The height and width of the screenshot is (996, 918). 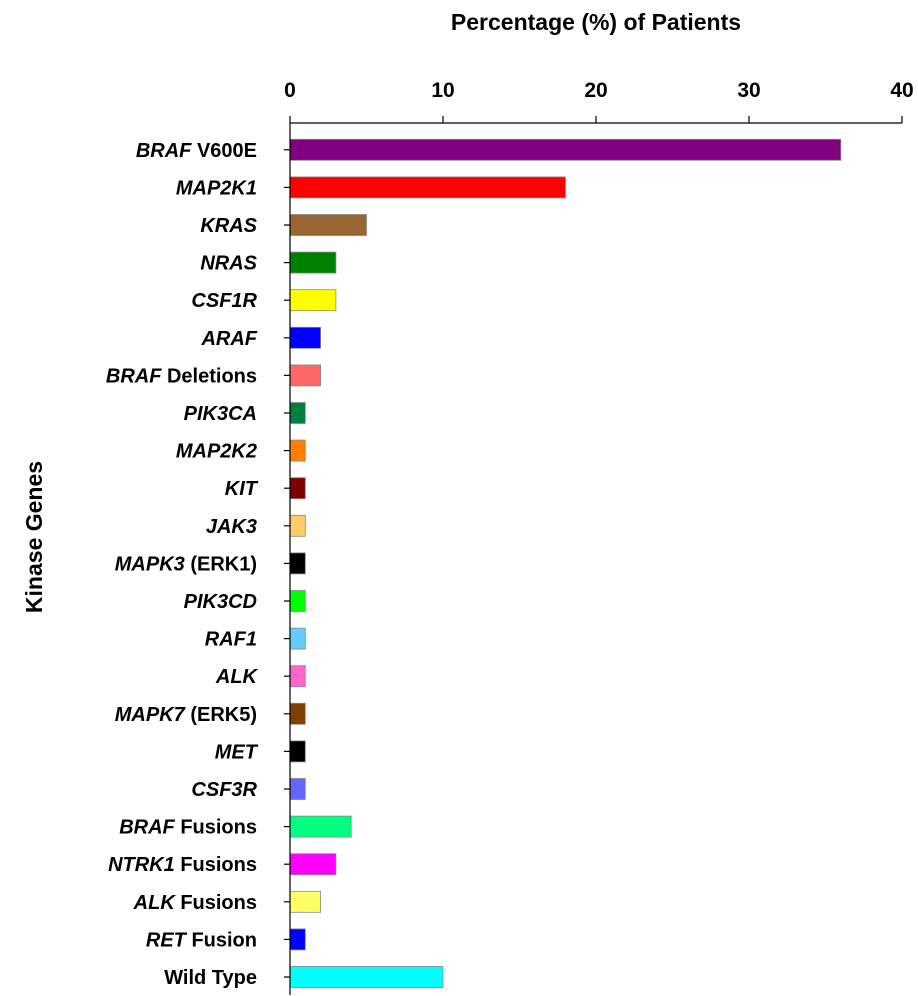 What do you see at coordinates (201, 940) in the screenshot?
I see `category-label: RET Fusion` at bounding box center [201, 940].